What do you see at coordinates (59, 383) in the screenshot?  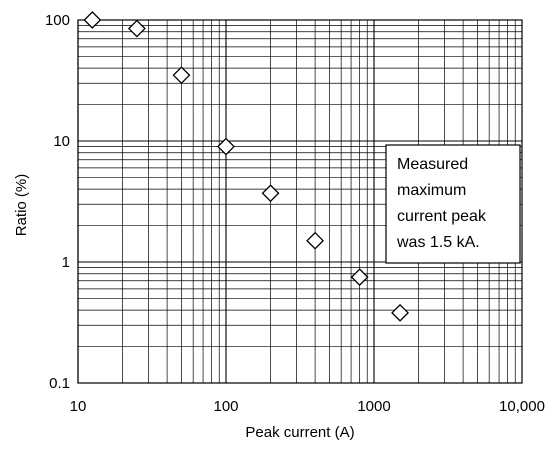 I see `y-tick-label: 0.1` at bounding box center [59, 383].